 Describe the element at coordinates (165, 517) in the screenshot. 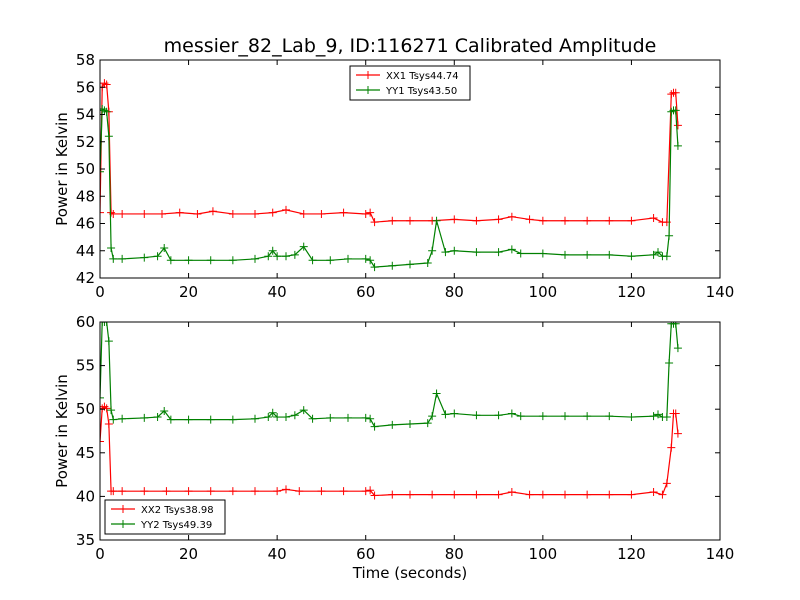

I see `legend: XX2 Tsys38.98 YY2 Tsys49.39` at that location.